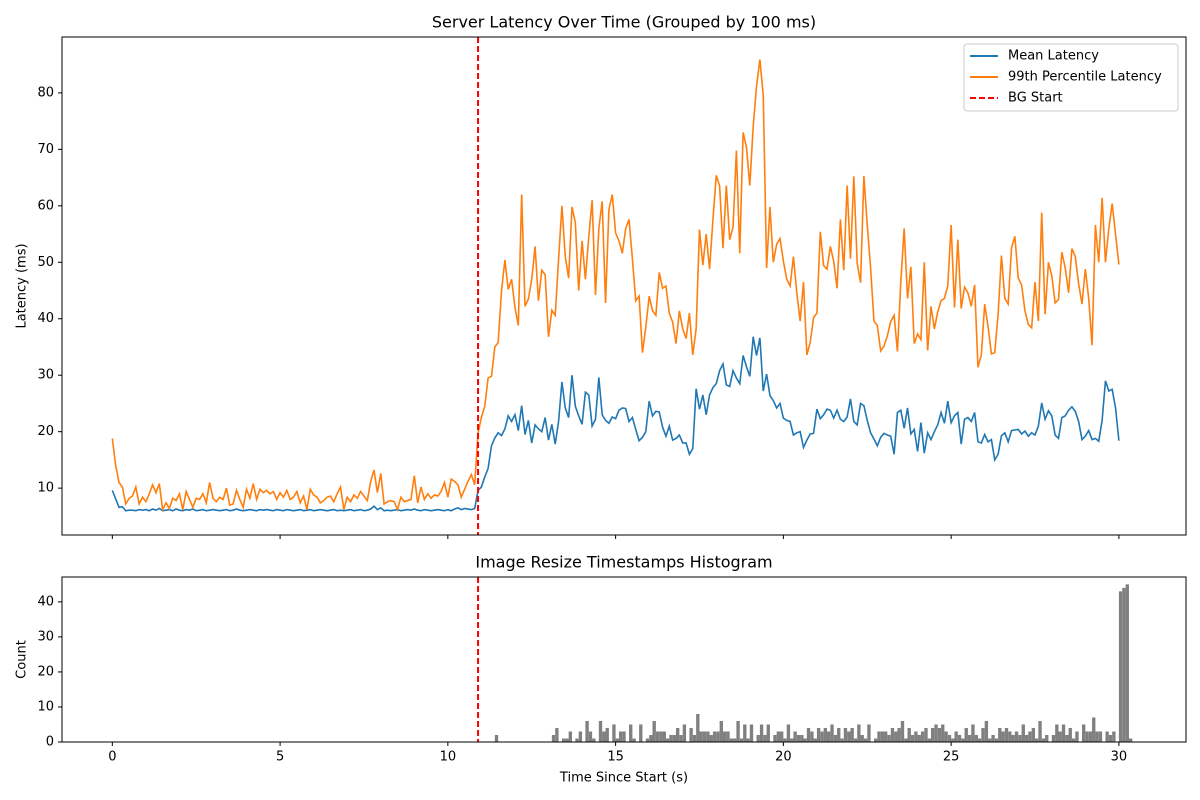 Image resolution: width=1200 pixels, height=800 pixels. What do you see at coordinates (623, 778) in the screenshot?
I see `x-axis-label: Time Since Start (s)` at bounding box center [623, 778].